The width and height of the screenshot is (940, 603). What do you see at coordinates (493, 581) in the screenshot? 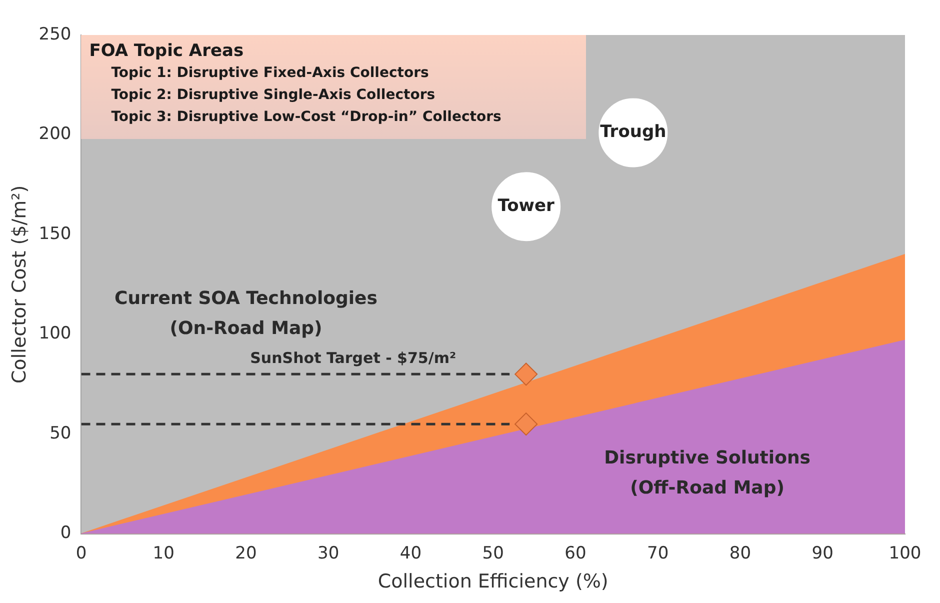
I see `x-axis-title: Collection Efficiency (%)` at bounding box center [493, 581].